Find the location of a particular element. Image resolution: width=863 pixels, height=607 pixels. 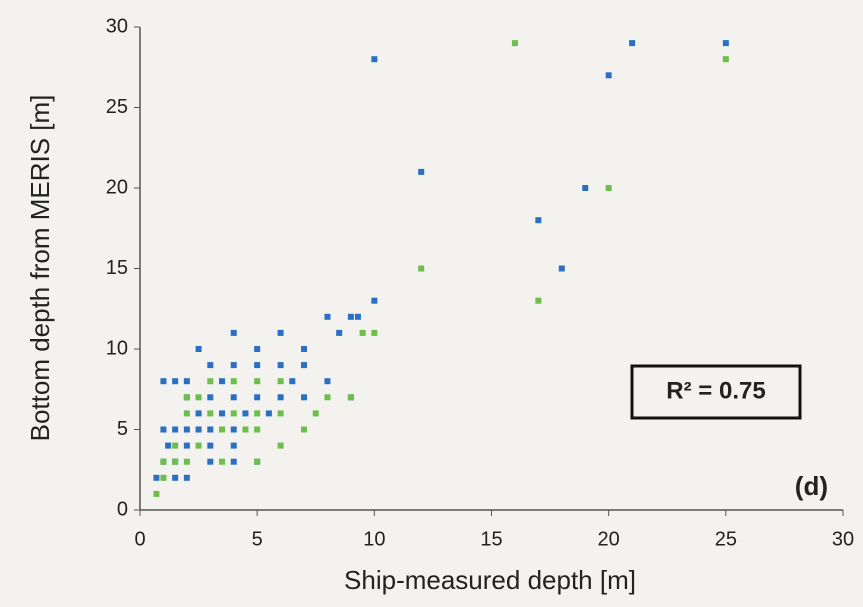

y-tick-label: 15 is located at coordinates (117, 268).